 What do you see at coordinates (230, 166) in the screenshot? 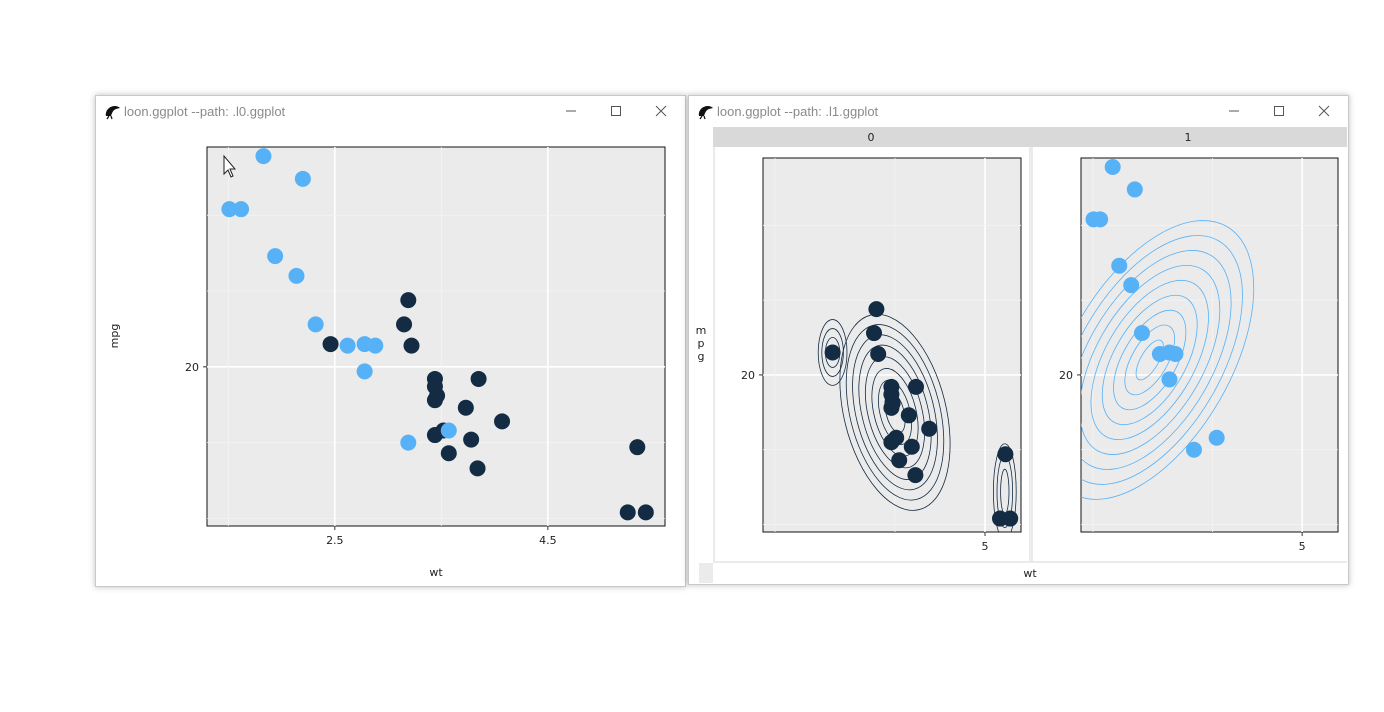
I see `mouse-cursor-icon` at bounding box center [230, 166].